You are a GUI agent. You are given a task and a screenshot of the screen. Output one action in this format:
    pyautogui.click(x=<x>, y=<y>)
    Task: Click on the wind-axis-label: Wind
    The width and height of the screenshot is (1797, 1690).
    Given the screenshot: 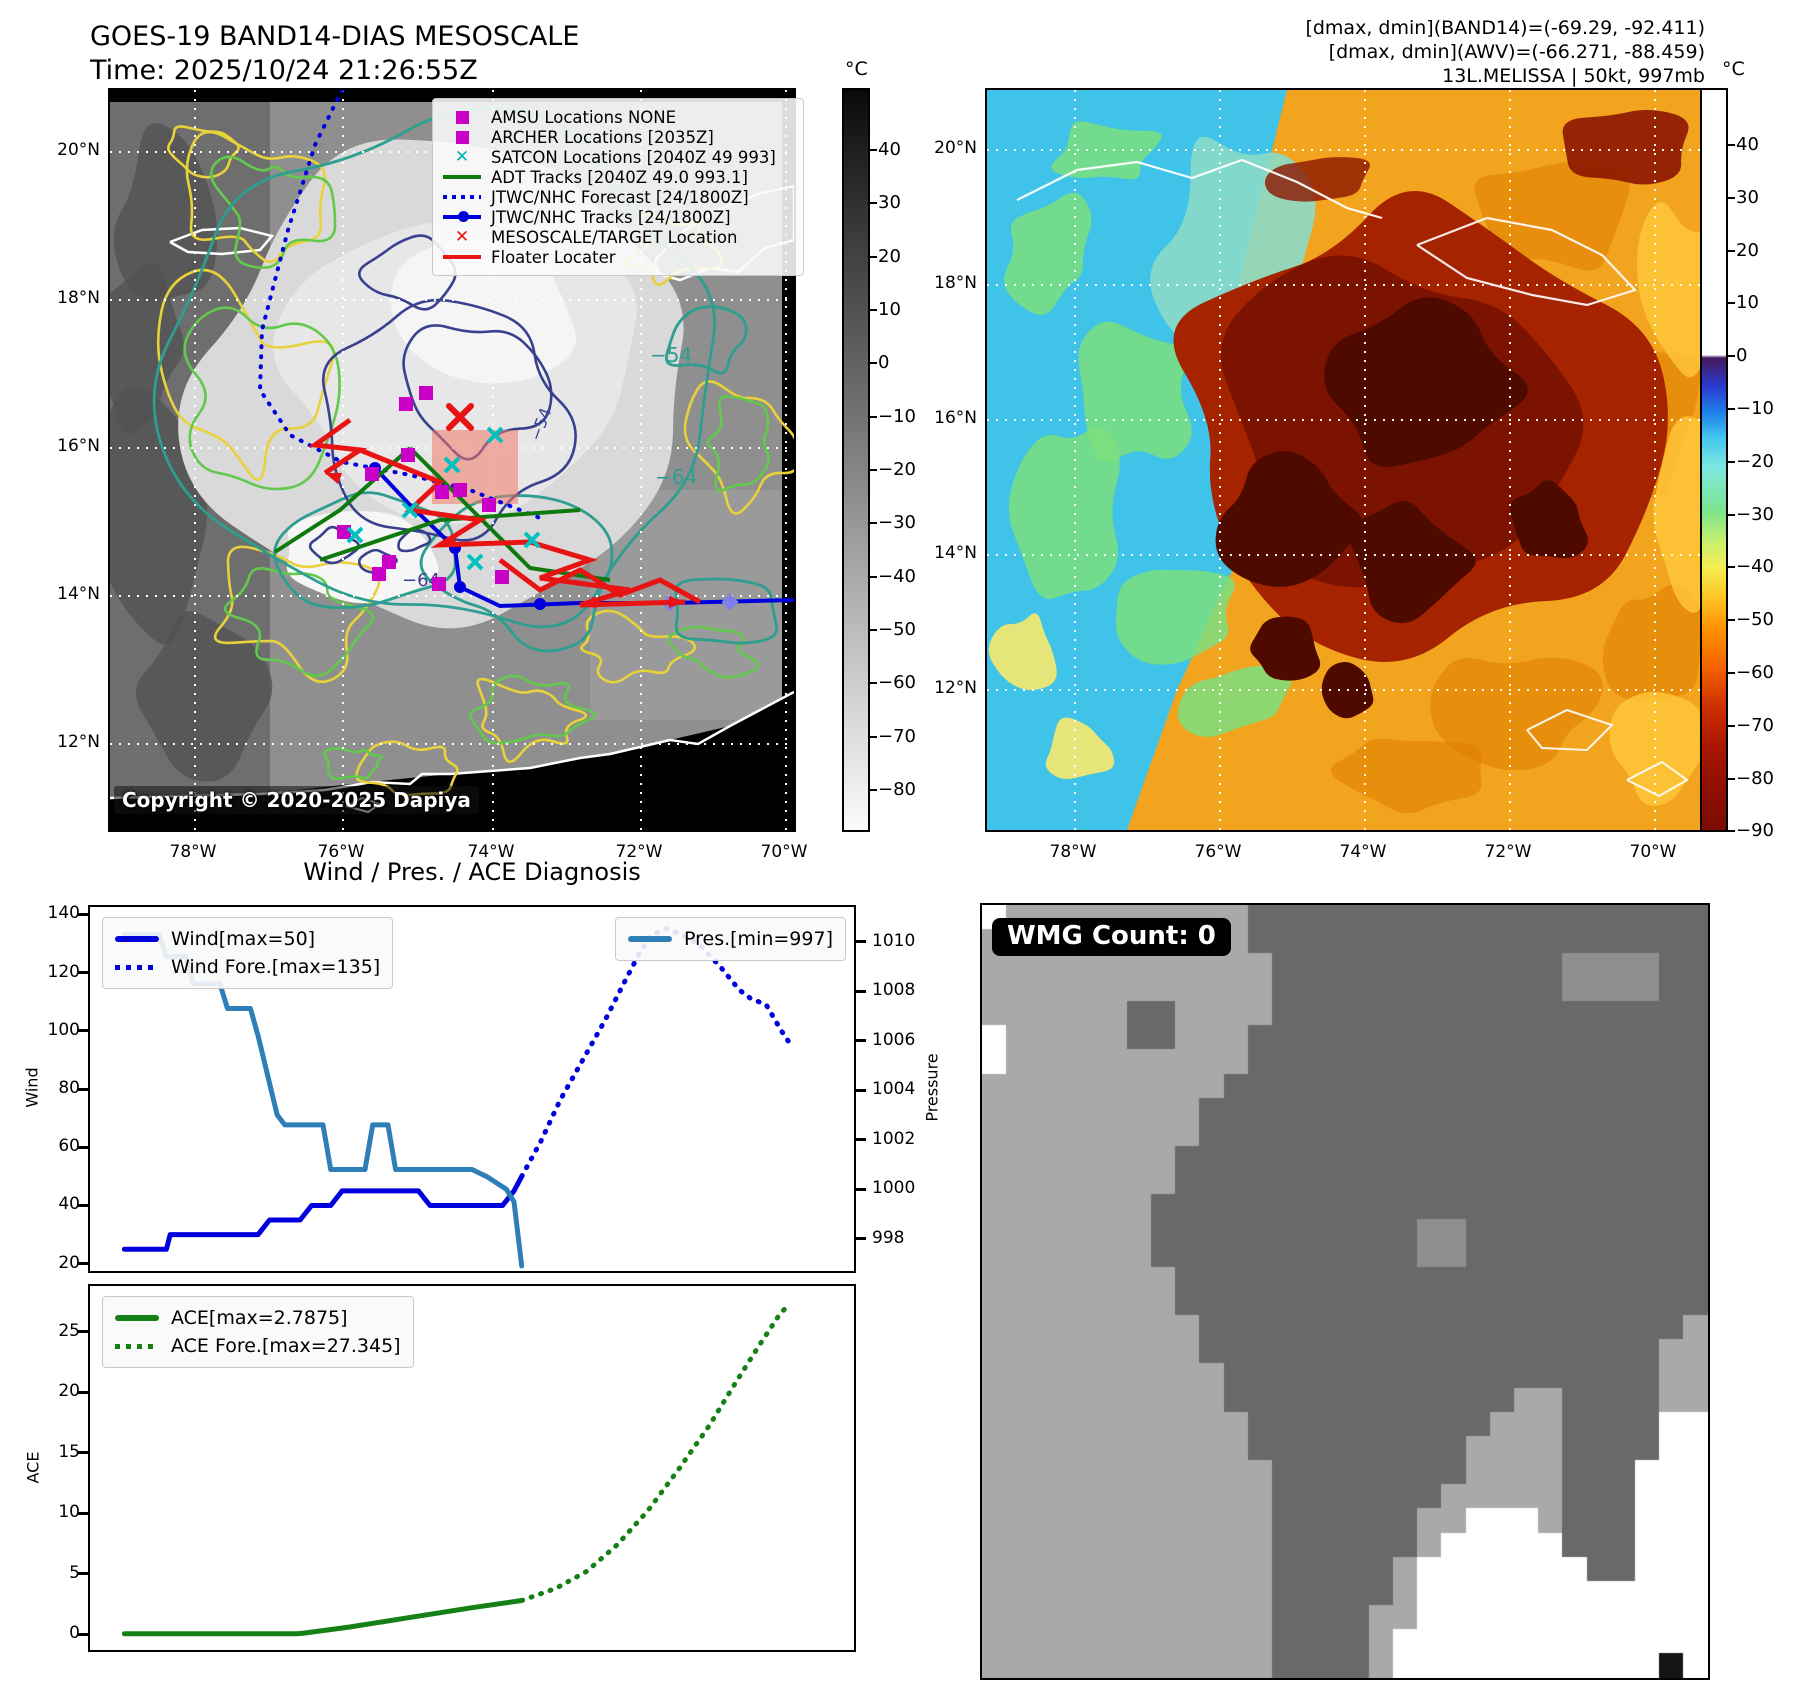 What is the action you would take?
    pyautogui.click(x=32, y=1087)
    